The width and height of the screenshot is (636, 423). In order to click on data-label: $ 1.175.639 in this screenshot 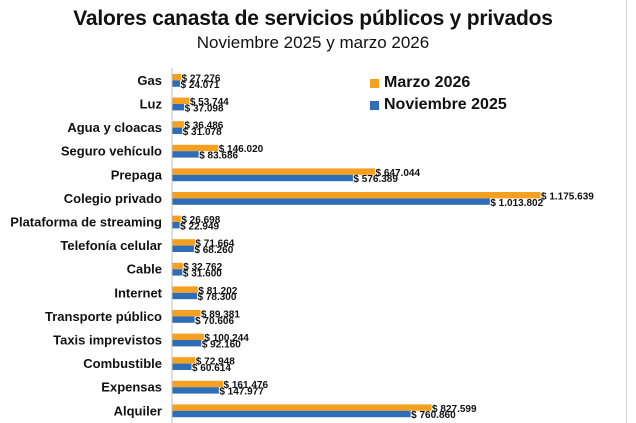, I will do `click(567, 196)`.